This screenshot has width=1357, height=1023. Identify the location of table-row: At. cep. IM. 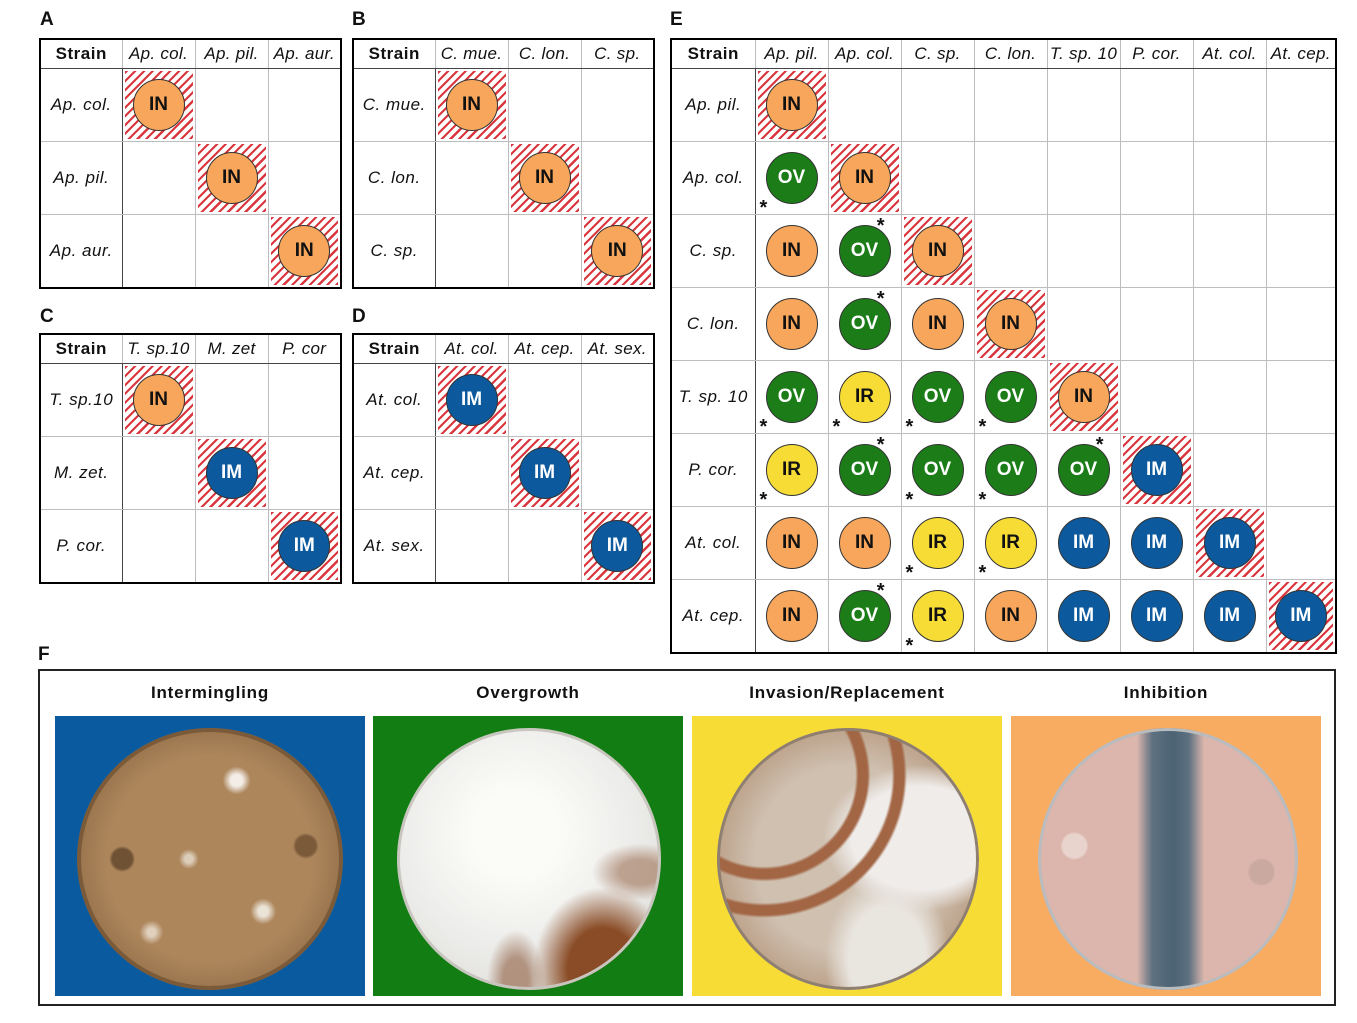
(503, 473).